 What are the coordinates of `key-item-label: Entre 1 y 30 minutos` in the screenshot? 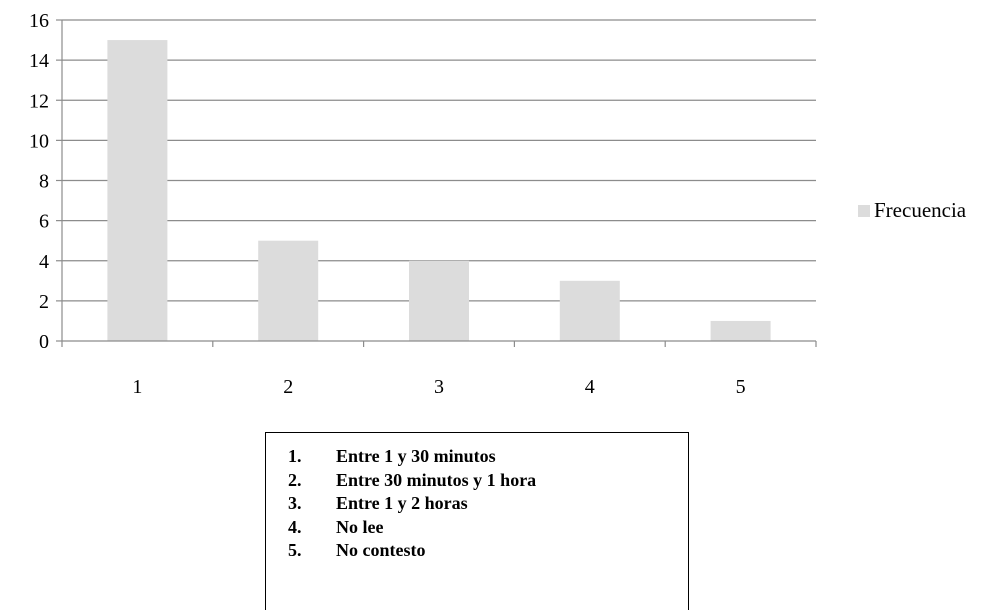 It's located at (416, 456).